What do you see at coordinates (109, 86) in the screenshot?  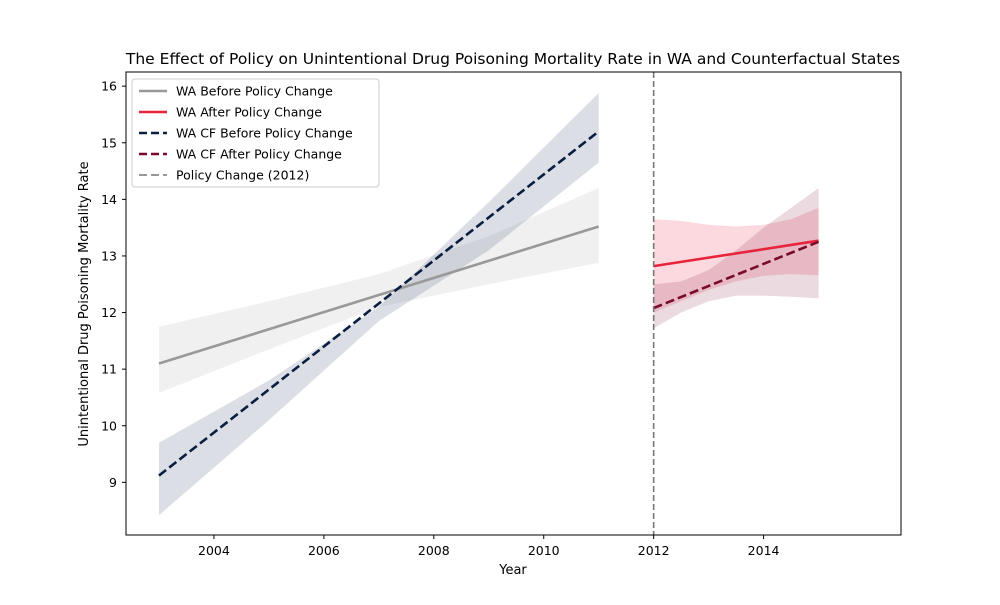 I see `y-tick-label: 16` at bounding box center [109, 86].